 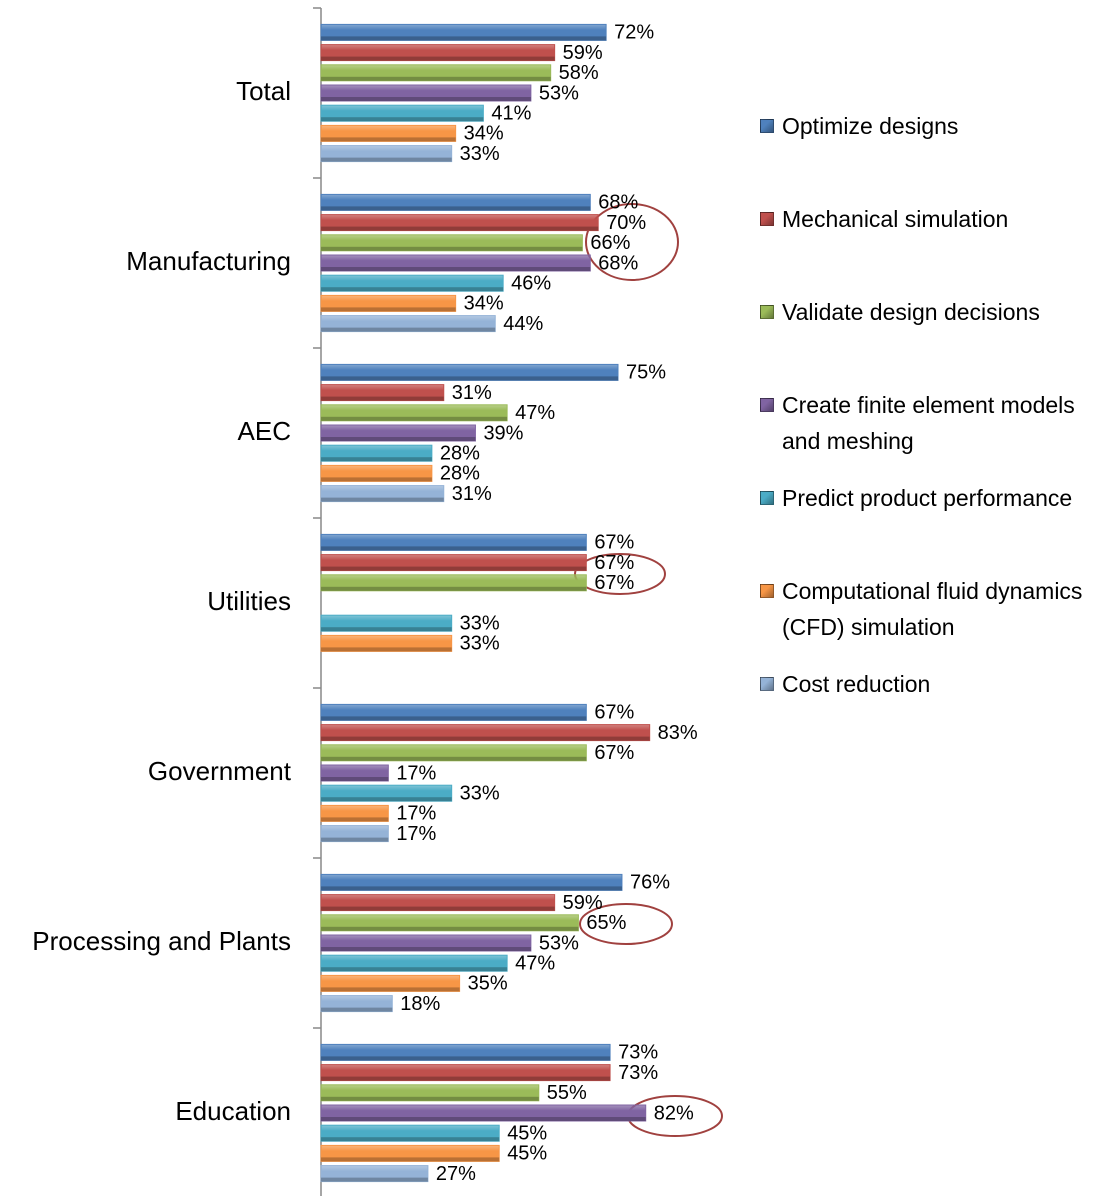 What do you see at coordinates (638, 1053) in the screenshot?
I see `value-label: 73%` at bounding box center [638, 1053].